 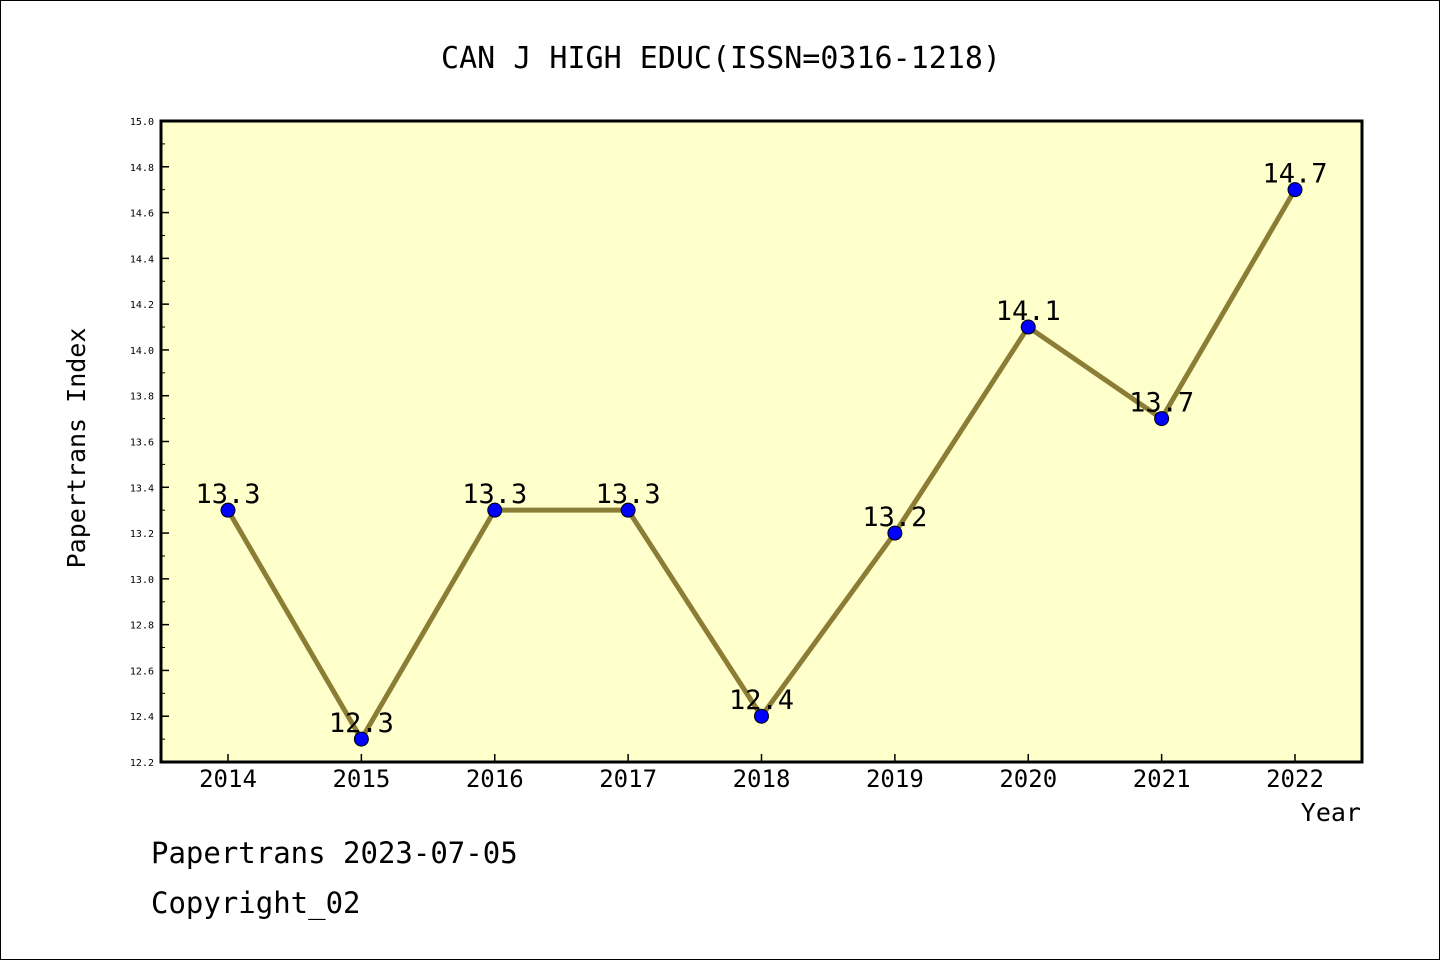 I want to click on x-axis: 2014 2015 2016 2017 2018 2019 2020 2021 2022, so click(x=761, y=773).